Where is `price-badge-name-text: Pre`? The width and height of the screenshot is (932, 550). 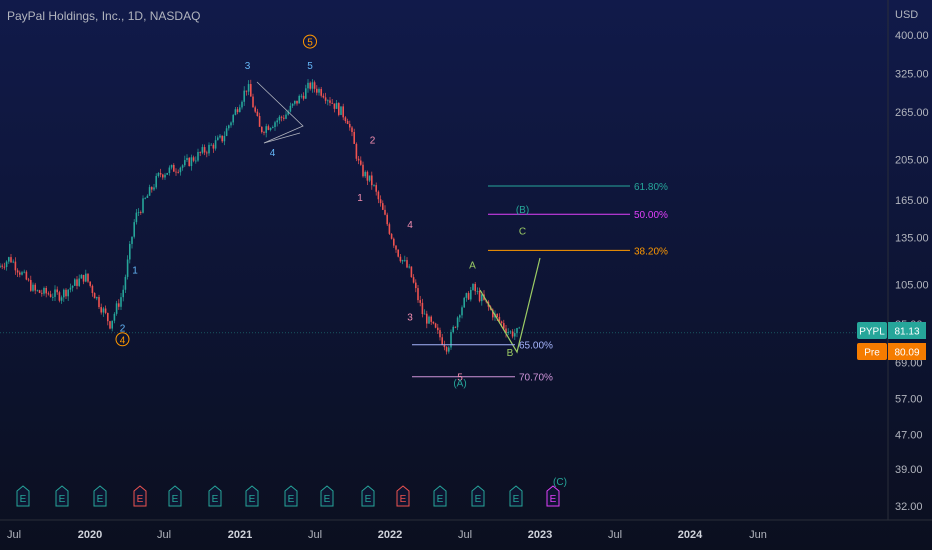 price-badge-name-text: Pre is located at coordinates (872, 353).